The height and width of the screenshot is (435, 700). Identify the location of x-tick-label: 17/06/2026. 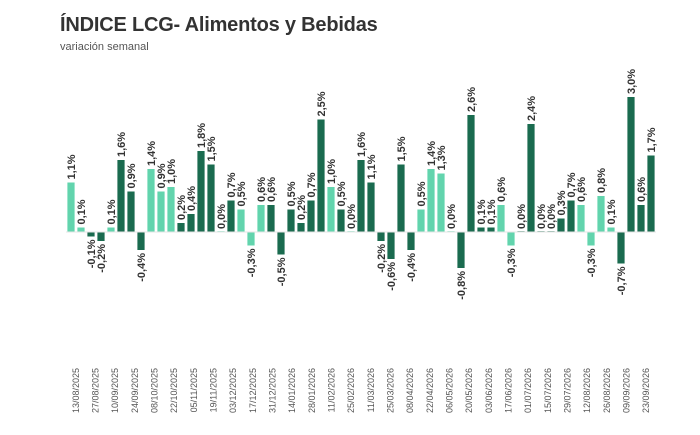
(509, 390).